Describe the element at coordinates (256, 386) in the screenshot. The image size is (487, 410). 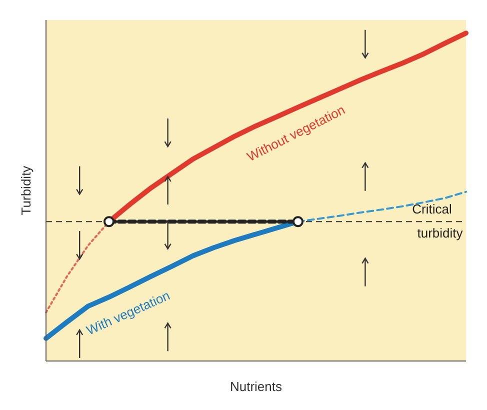
I see `x-axis-title: Nutrients` at that location.